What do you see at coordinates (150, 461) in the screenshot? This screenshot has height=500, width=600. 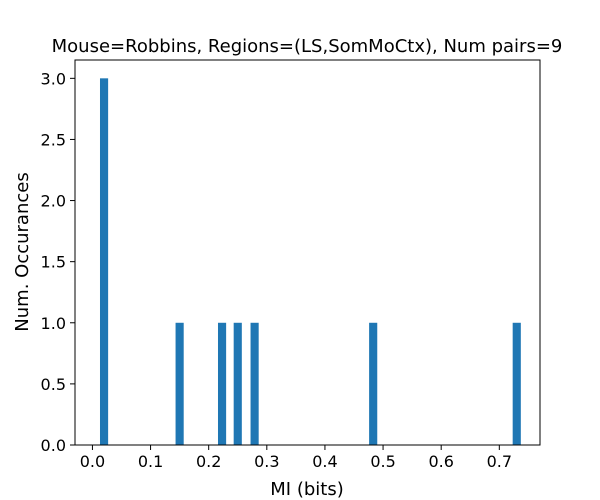 I see `x-tick-label: 0.1` at bounding box center [150, 461].